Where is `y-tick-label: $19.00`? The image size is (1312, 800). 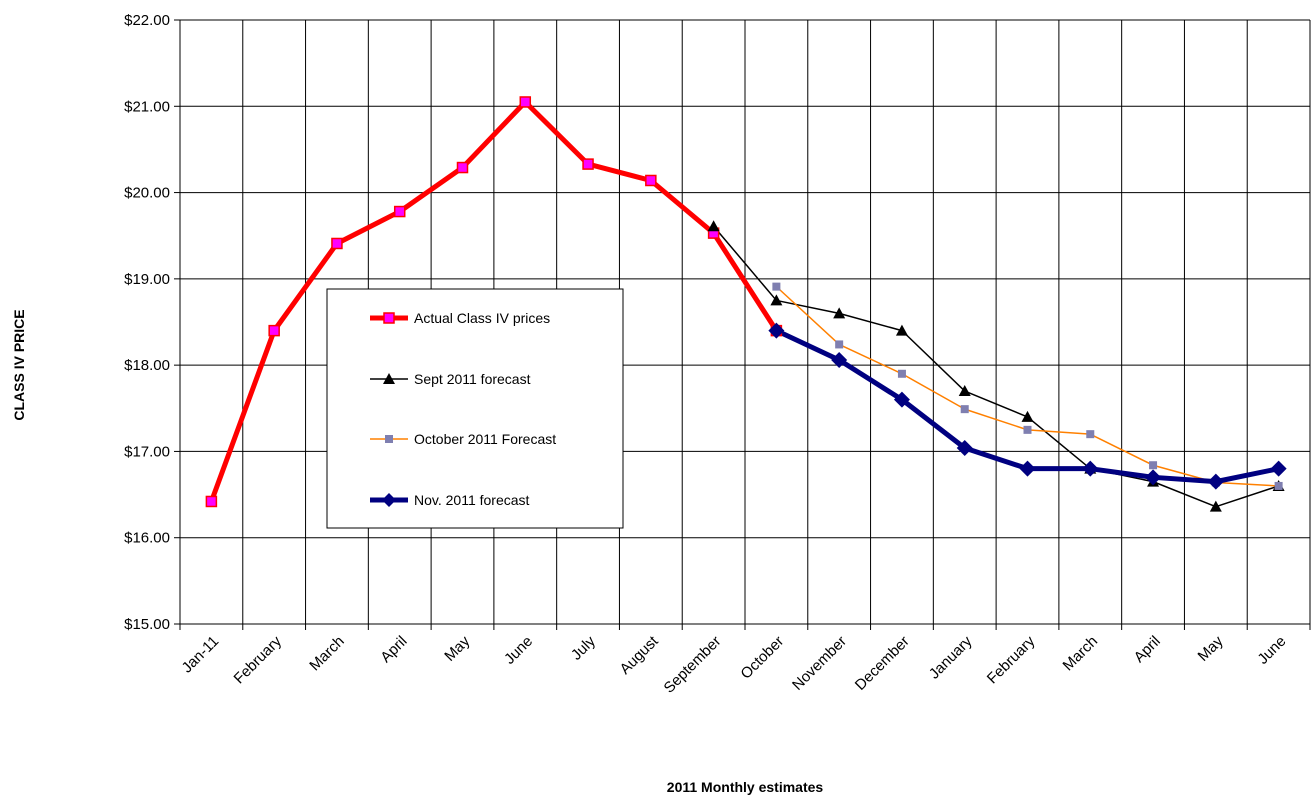
y-tick-label: $19.00 is located at coordinates (147, 279).